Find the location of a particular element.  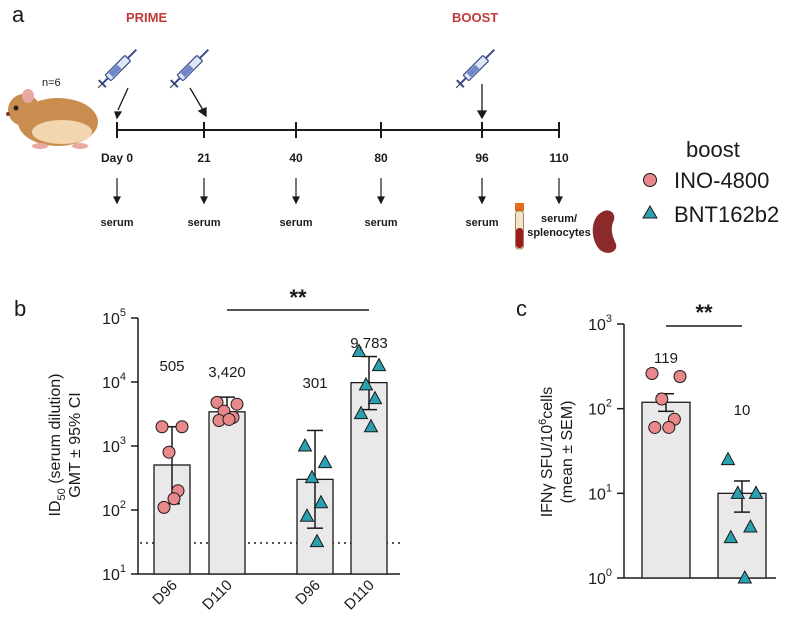

legend-title: boost is located at coordinates (713, 149).